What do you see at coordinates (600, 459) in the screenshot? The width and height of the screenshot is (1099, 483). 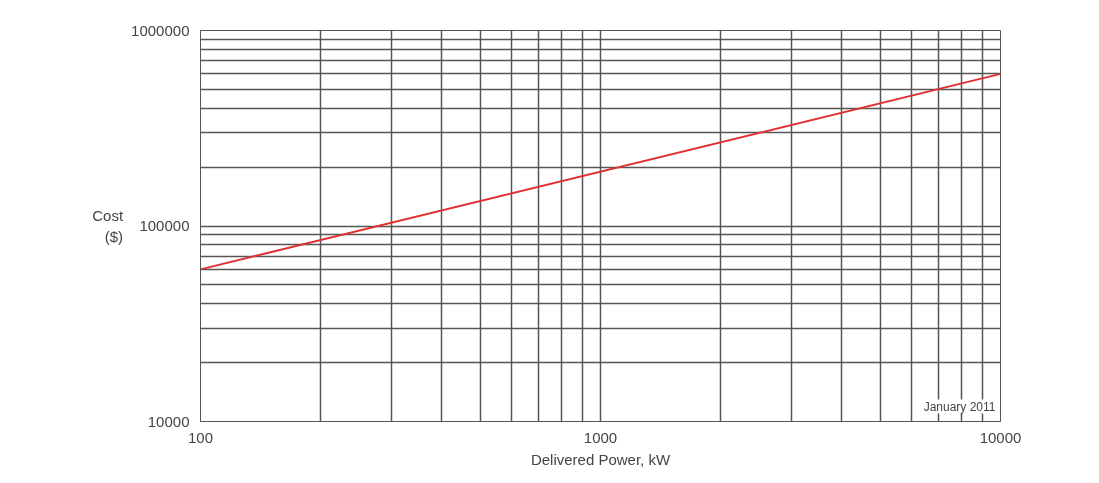 I see `x-axis-title: Delivered Power, kW` at bounding box center [600, 459].